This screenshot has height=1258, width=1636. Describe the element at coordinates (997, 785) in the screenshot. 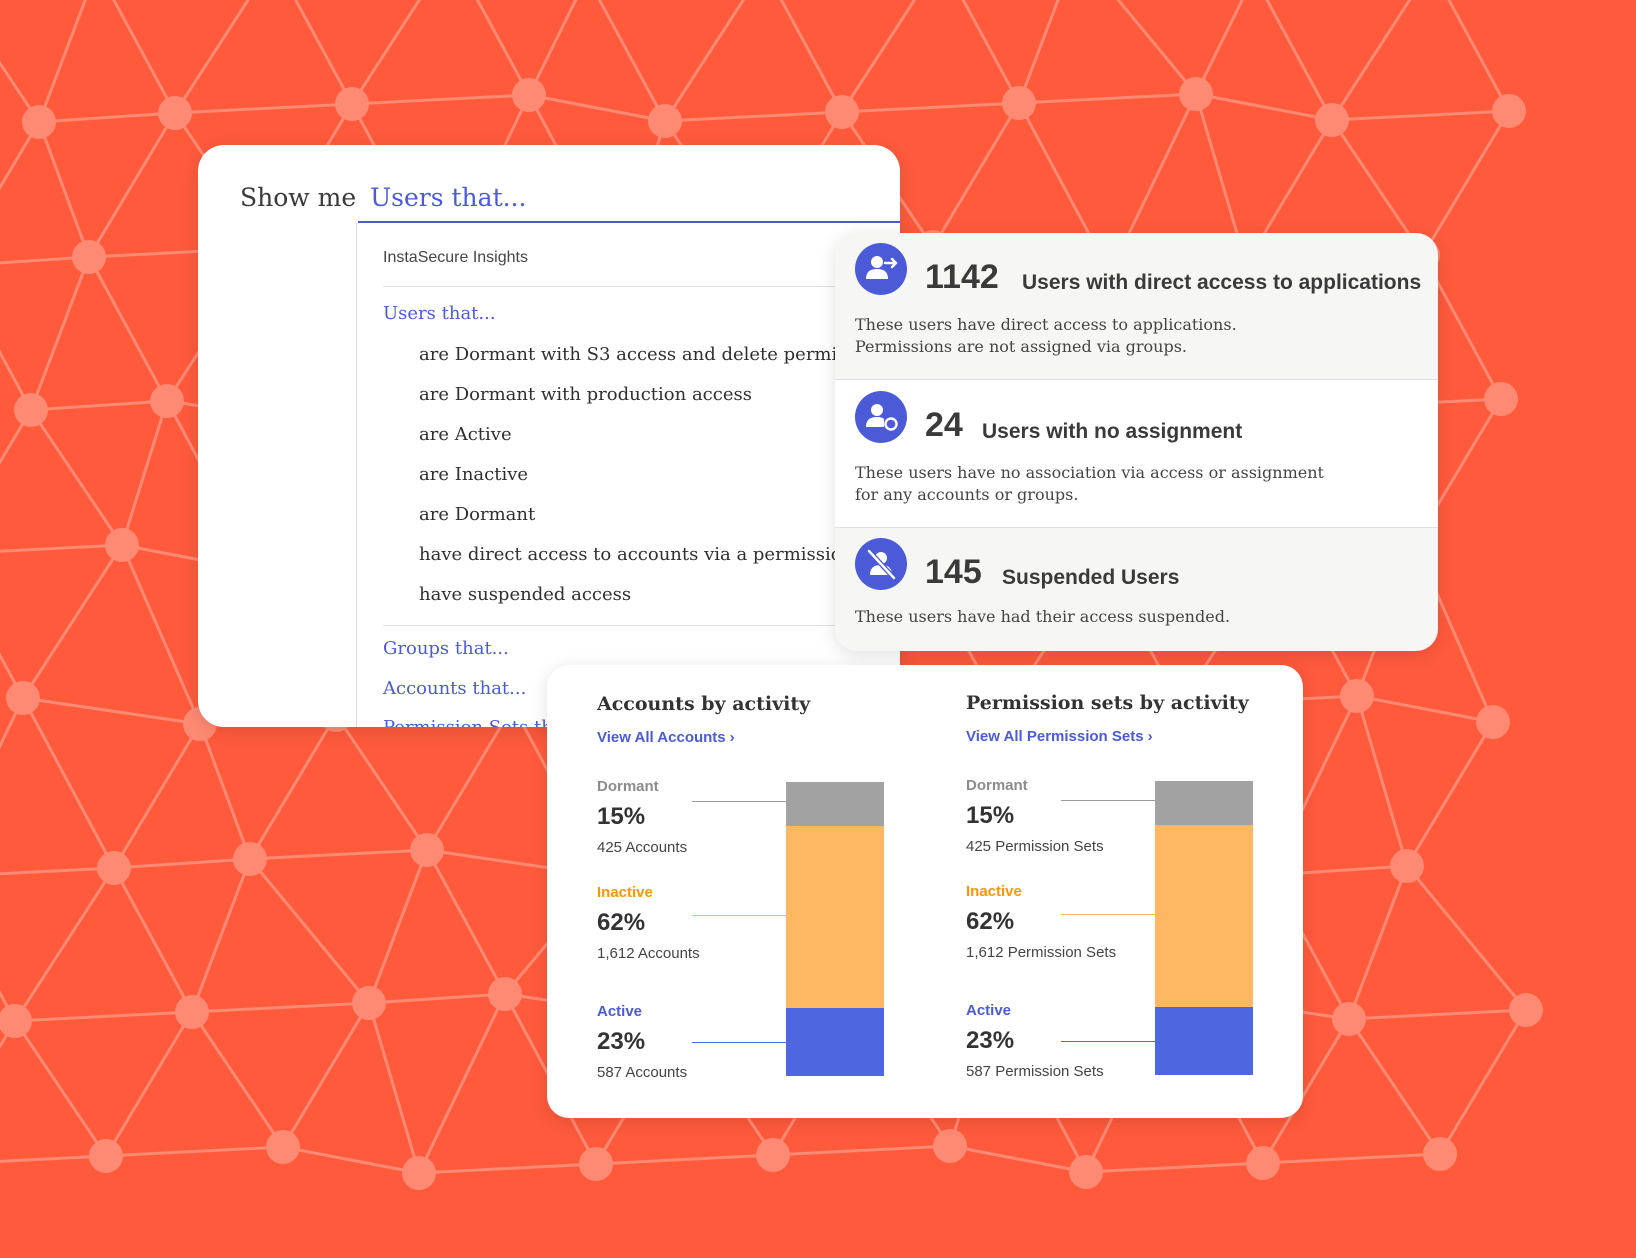

I see `dormant-label: Dormant` at that location.